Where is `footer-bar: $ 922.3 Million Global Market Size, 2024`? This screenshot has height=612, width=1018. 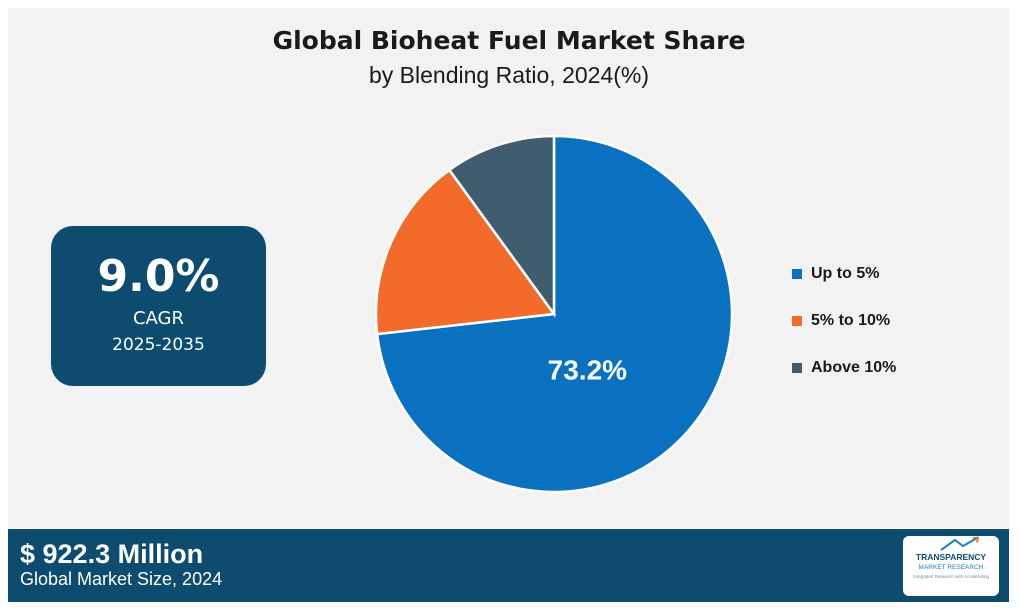
footer-bar: $ 922.3 Million Global Market Size, 2024 is located at coordinates (508, 565).